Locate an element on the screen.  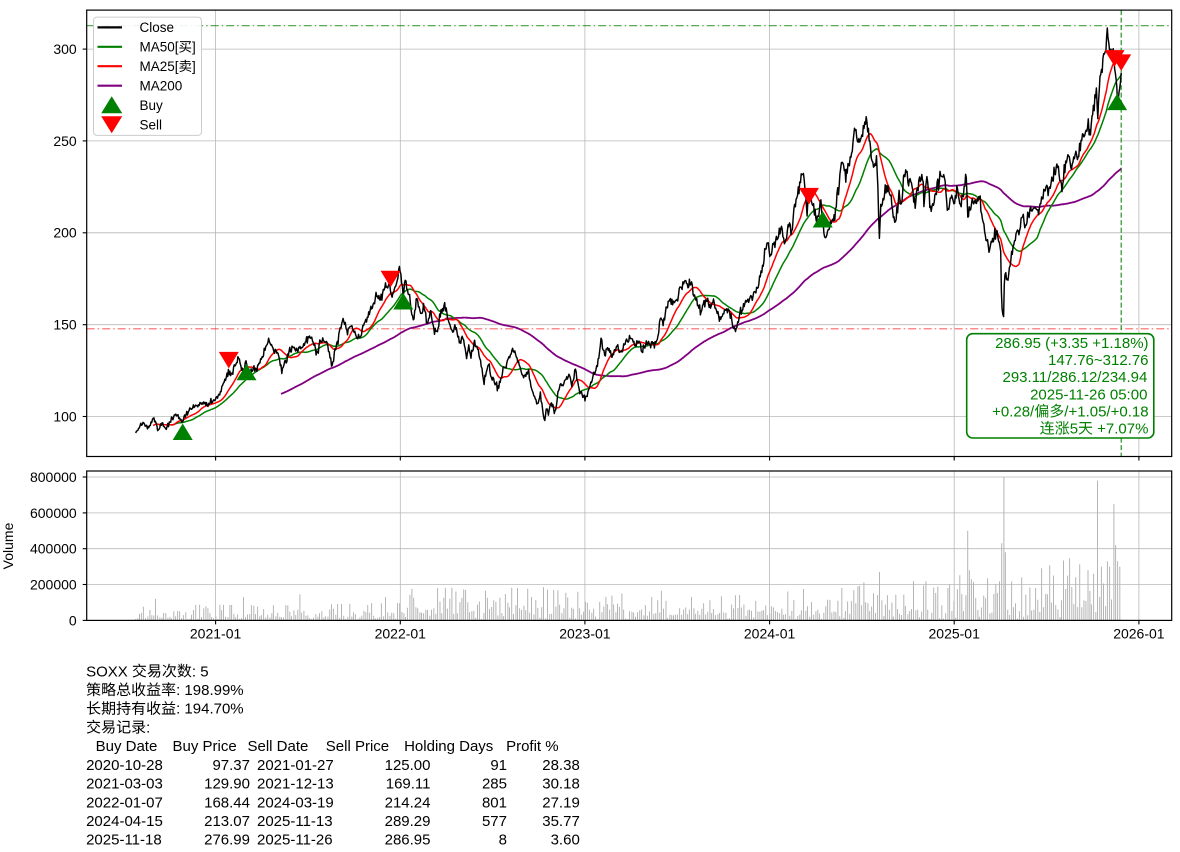
svg-text: 2026-01 is located at coordinates (1139, 633).